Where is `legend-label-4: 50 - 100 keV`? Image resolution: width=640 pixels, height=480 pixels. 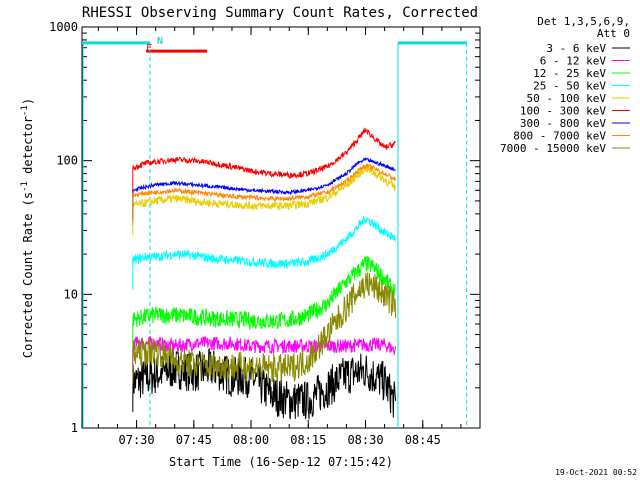
legend-label-4: 50 - 100 keV is located at coordinates (567, 98).